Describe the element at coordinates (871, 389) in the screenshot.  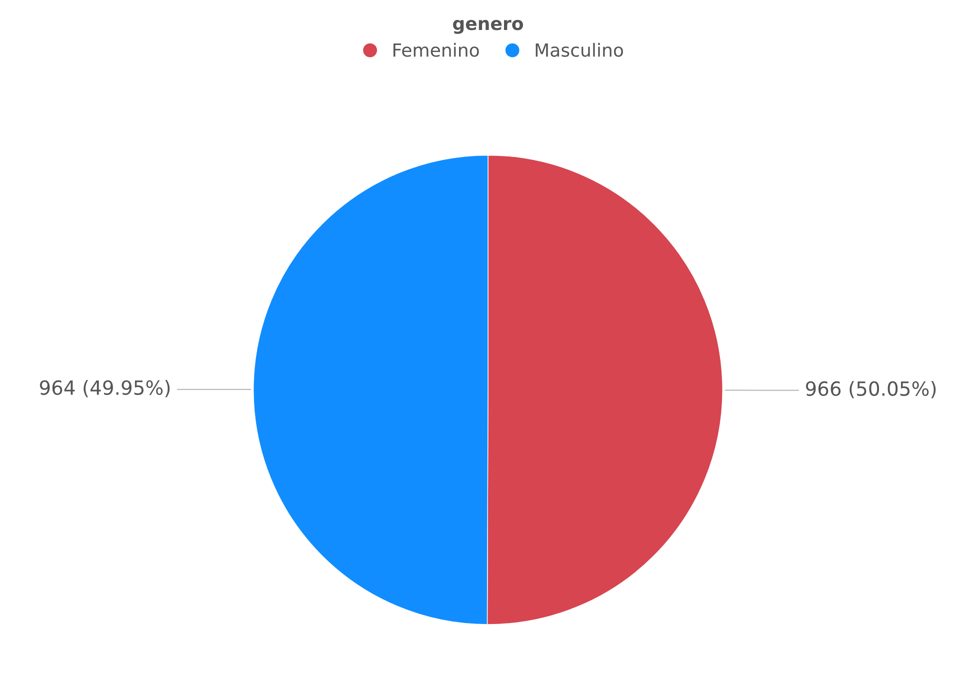
I see `data-label: 966 (50.05%)` at that location.